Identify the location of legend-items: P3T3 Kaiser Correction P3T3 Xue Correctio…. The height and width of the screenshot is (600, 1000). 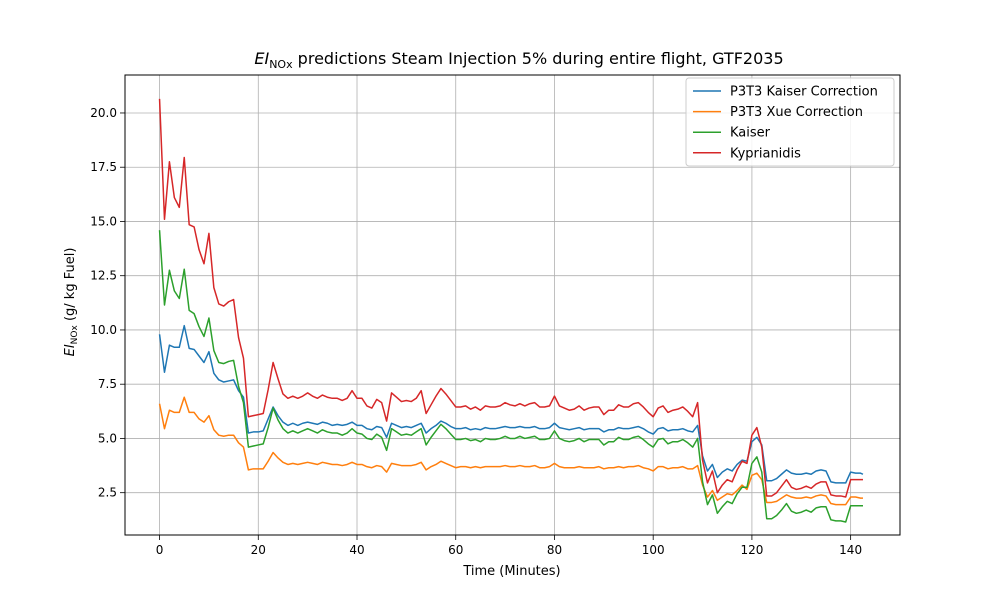
(785, 123).